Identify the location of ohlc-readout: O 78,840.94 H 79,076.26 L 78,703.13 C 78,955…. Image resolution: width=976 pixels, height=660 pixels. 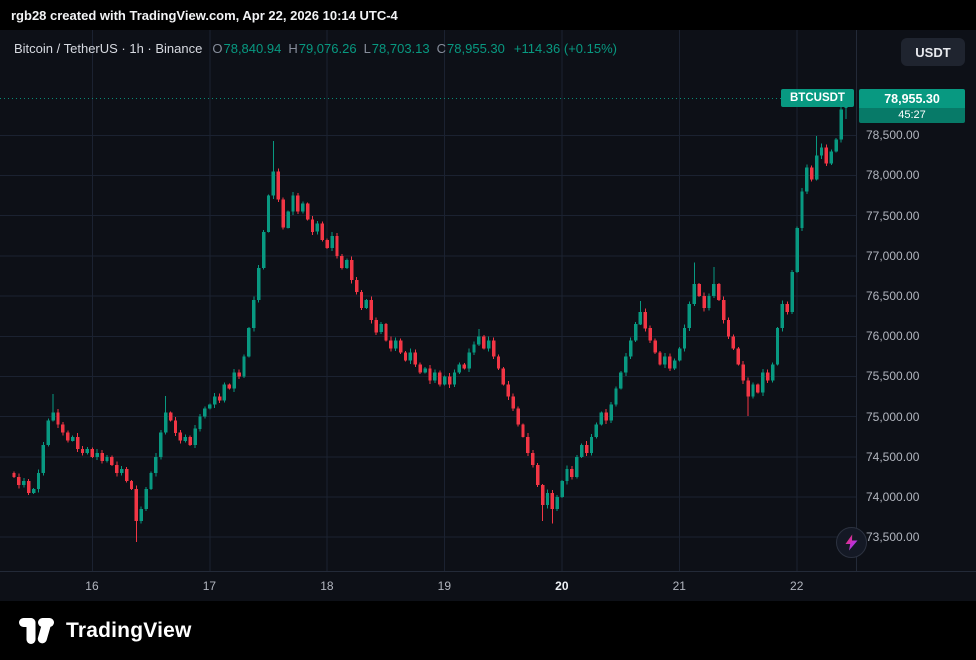
(414, 48).